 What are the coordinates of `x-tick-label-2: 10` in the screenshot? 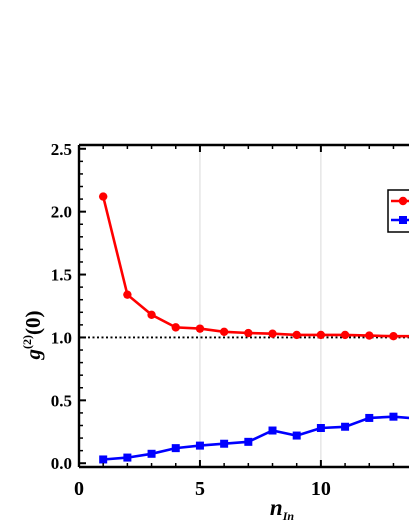 It's located at (321, 489).